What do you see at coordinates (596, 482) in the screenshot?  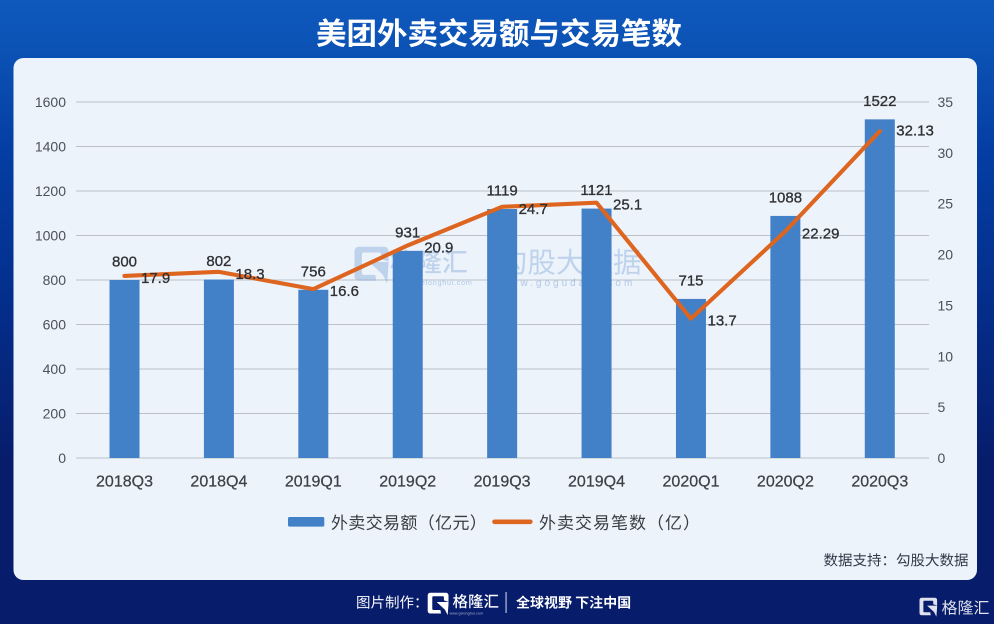 I see `svg-text: 2019Q4` at bounding box center [596, 482].